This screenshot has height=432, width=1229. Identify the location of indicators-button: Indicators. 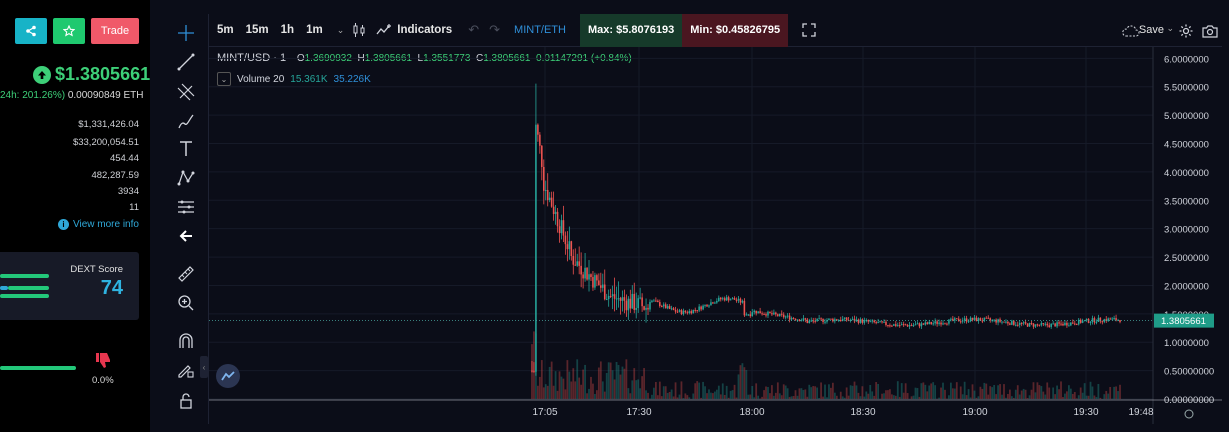
(414, 30).